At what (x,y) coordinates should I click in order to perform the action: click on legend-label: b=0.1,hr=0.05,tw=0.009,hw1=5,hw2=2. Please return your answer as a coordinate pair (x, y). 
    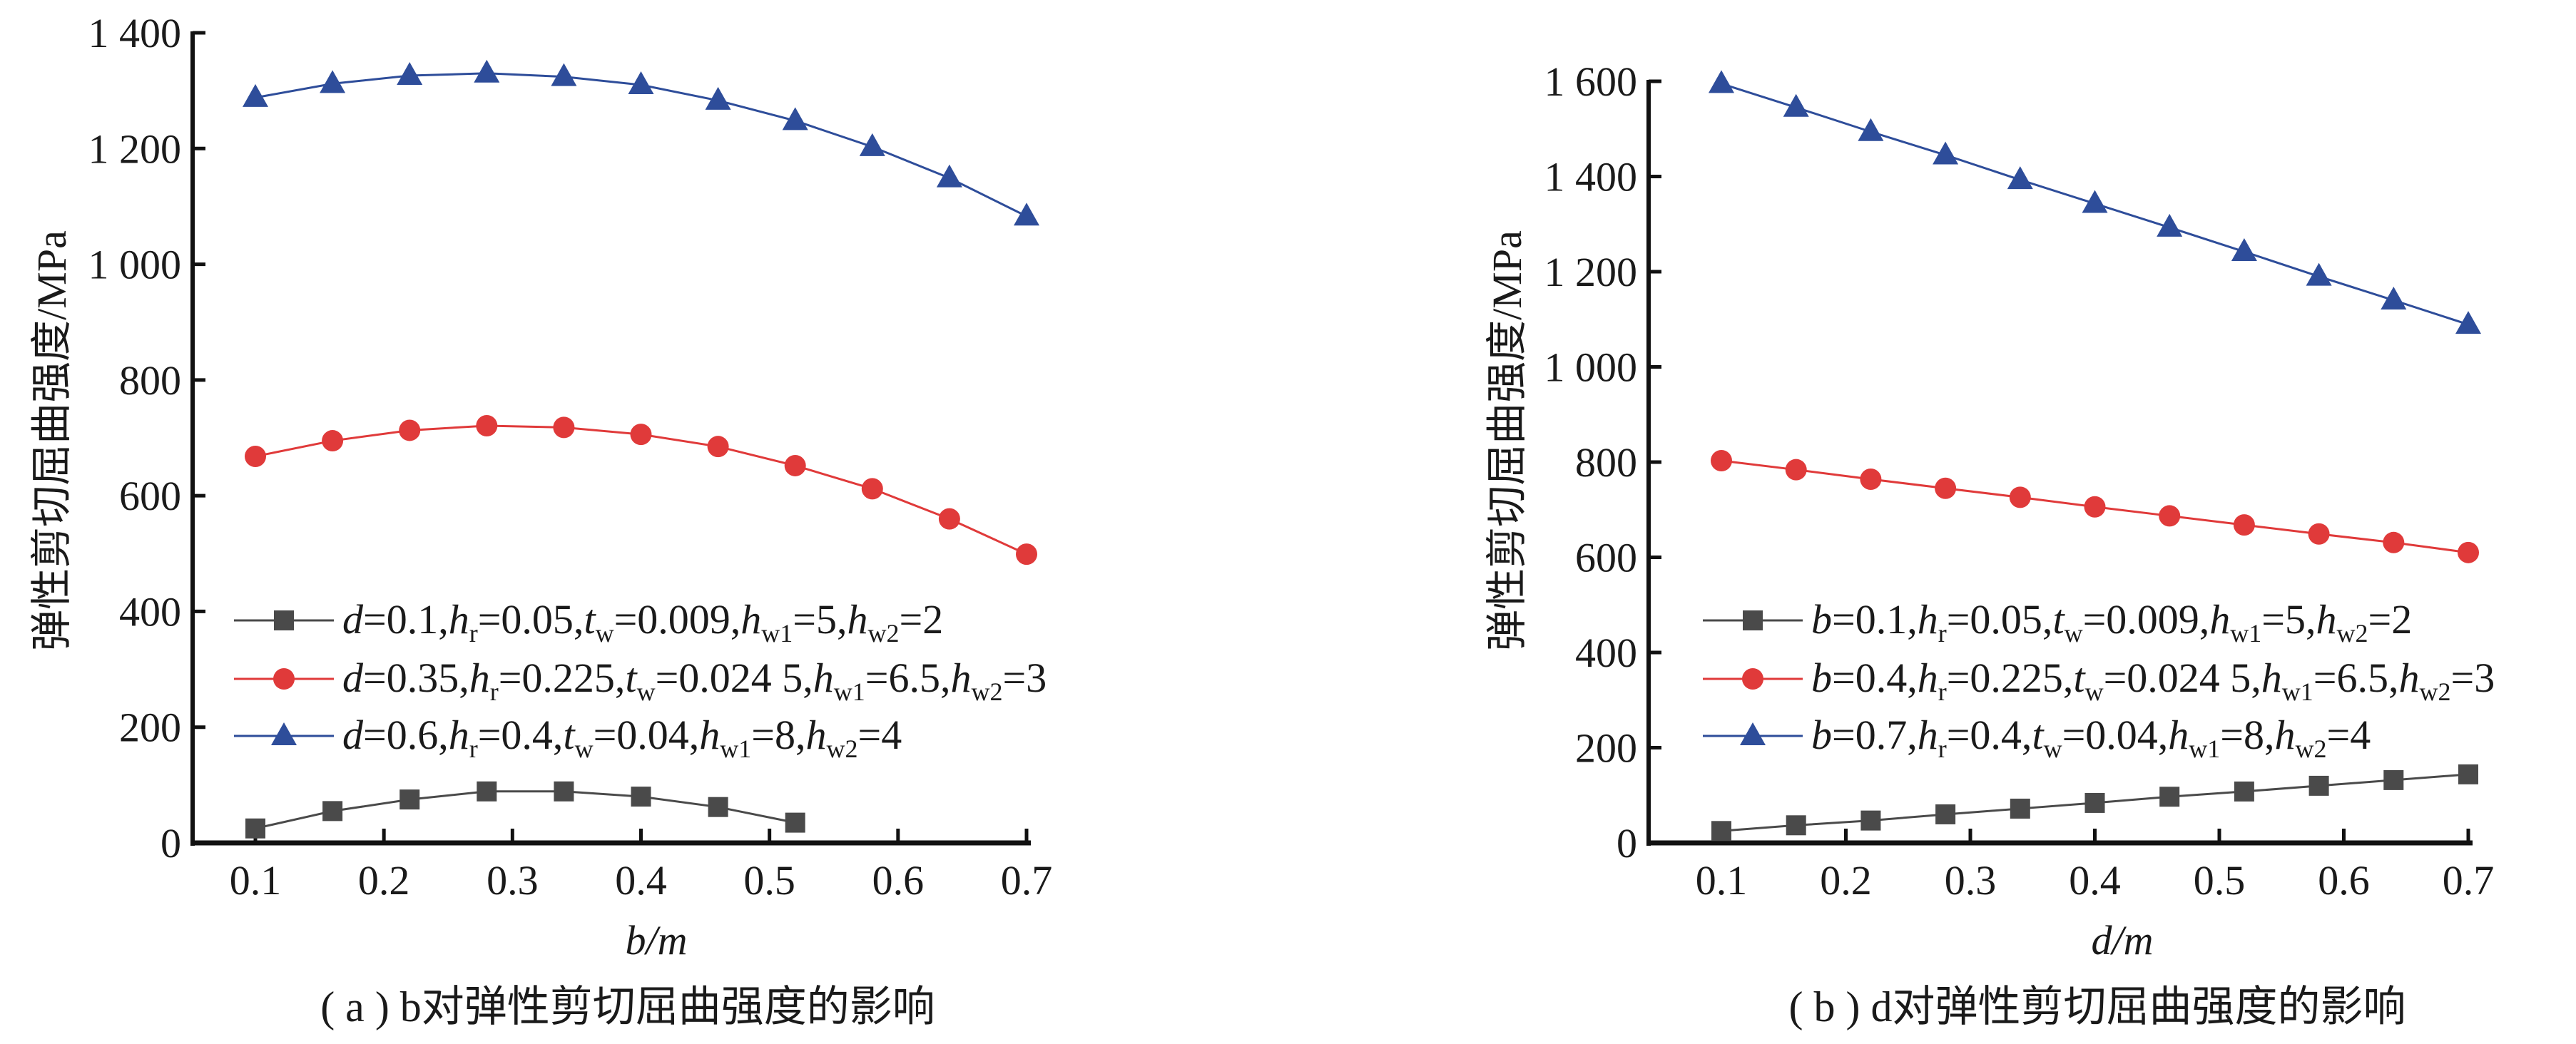
    Looking at the image, I should click on (2111, 622).